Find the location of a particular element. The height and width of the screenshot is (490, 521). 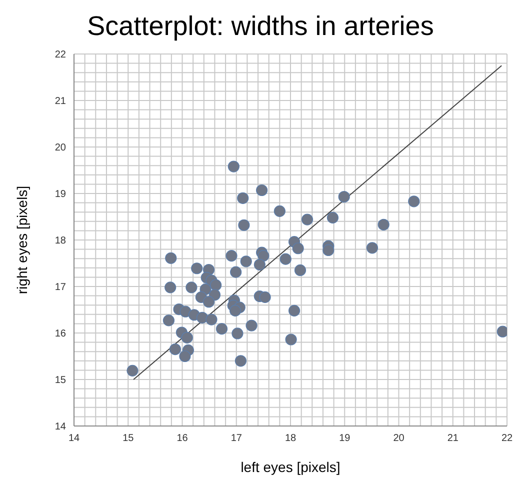

x-axis-title: left eyes [pixels] is located at coordinates (290, 467).